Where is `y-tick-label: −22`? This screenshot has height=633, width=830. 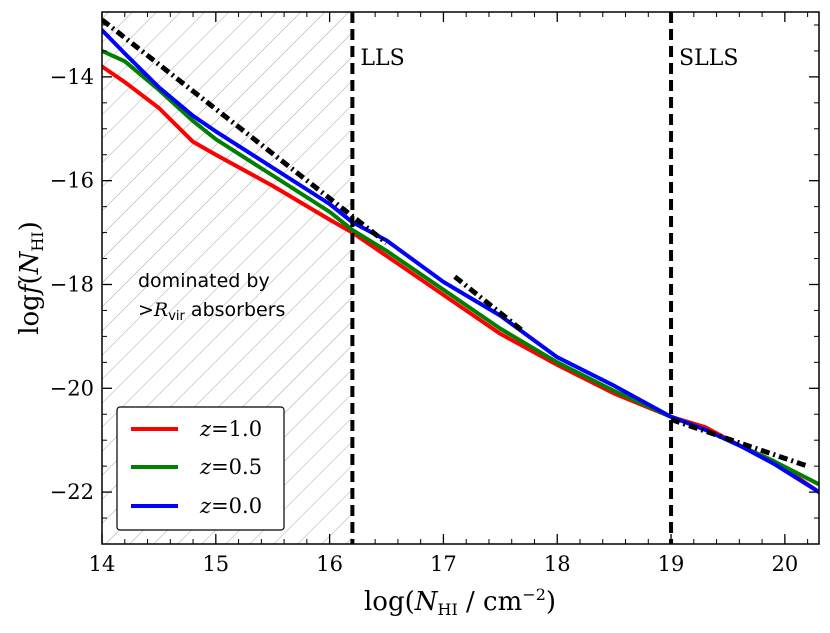 y-tick-label: −22 is located at coordinates (72, 492).